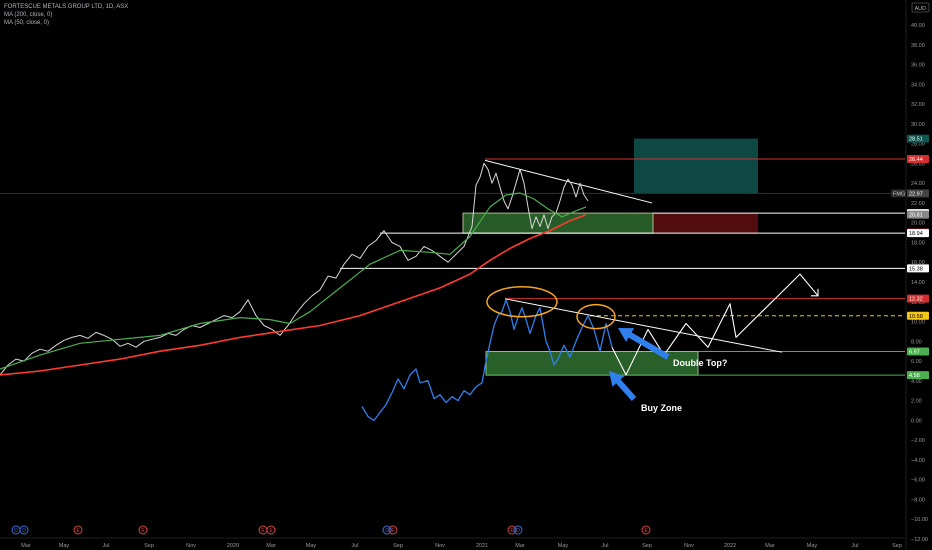 Image resolution: width=932 pixels, height=550 pixels. I want to click on price-badge-label: 6.97, so click(914, 352).